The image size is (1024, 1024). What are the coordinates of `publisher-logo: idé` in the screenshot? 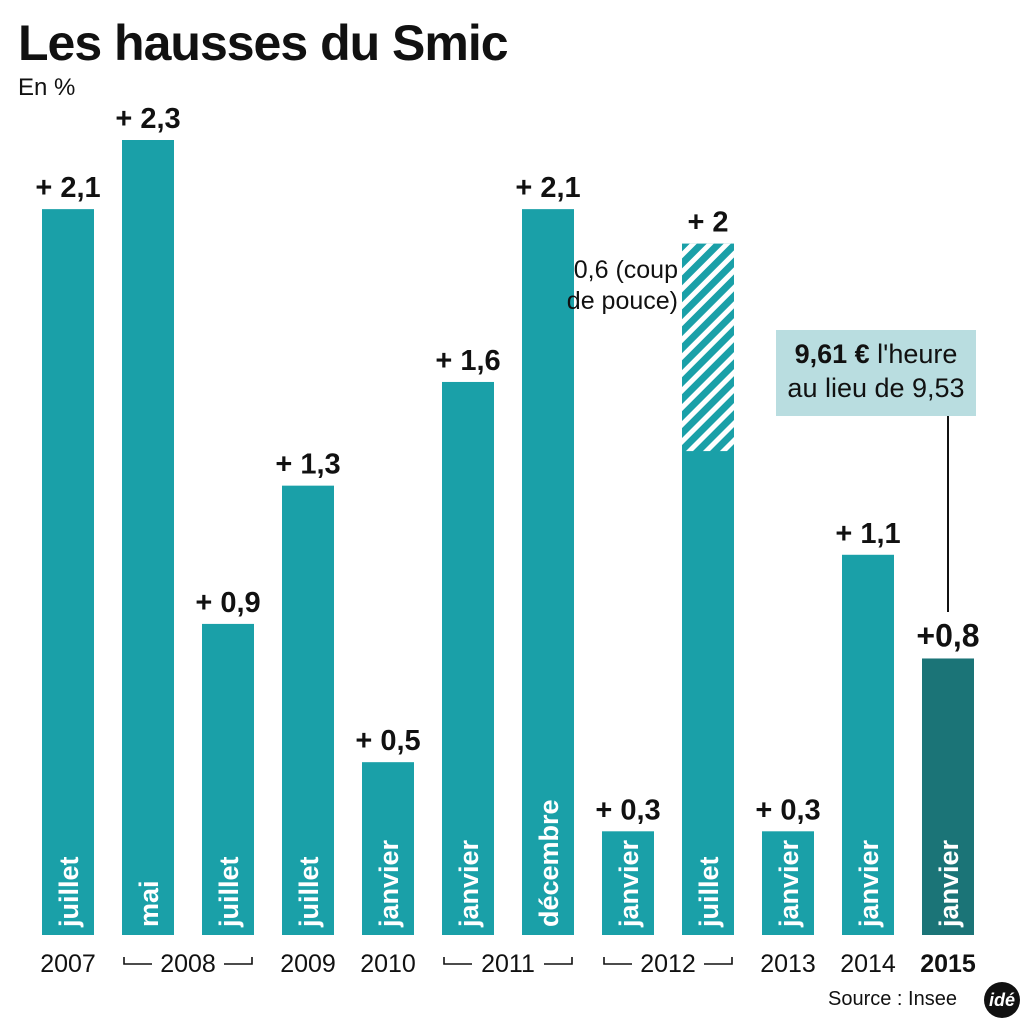 It's located at (1002, 1000).